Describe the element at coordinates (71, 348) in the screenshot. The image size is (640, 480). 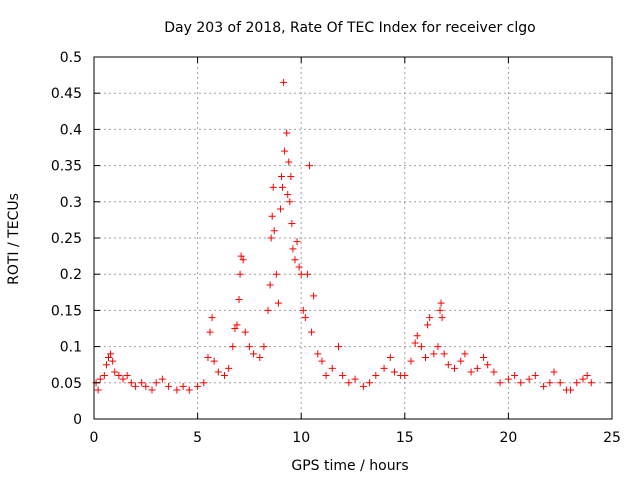
I see `y-tick-label: 0.1` at that location.